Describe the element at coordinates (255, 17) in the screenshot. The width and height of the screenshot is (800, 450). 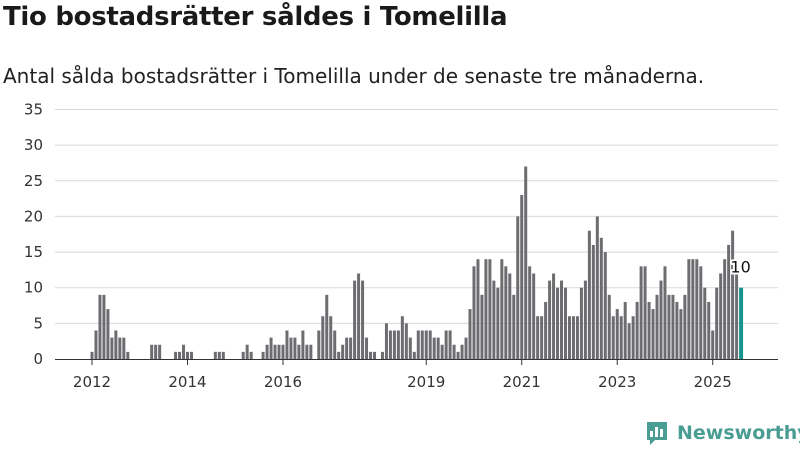
I see `chart-title: Tio bostadsrätter såldes i Tomelilla` at that location.